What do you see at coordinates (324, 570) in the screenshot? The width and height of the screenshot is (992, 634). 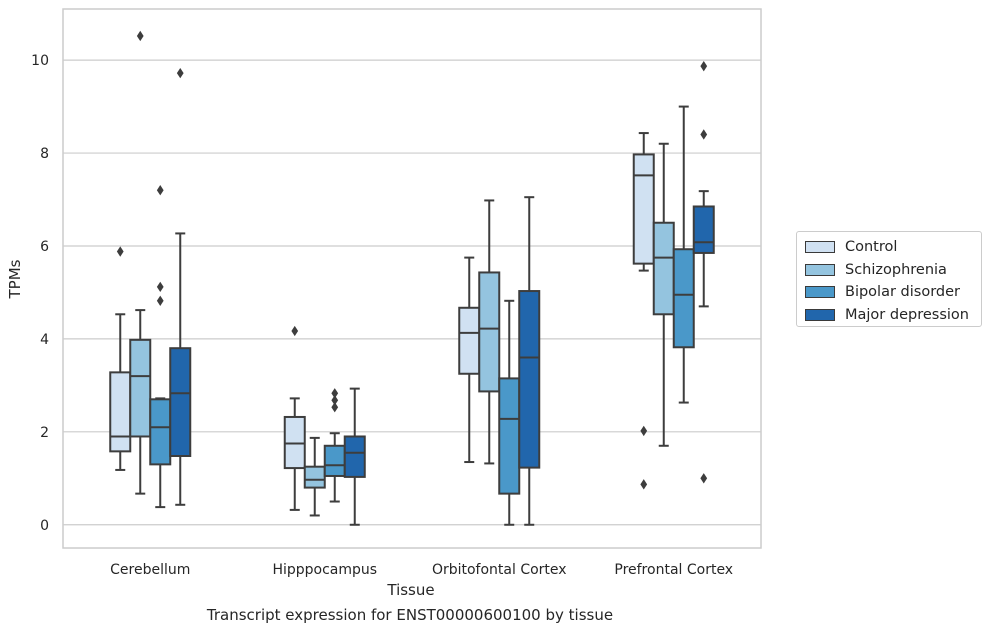 I see `x-tick-label: Hipppocampus` at bounding box center [324, 570].